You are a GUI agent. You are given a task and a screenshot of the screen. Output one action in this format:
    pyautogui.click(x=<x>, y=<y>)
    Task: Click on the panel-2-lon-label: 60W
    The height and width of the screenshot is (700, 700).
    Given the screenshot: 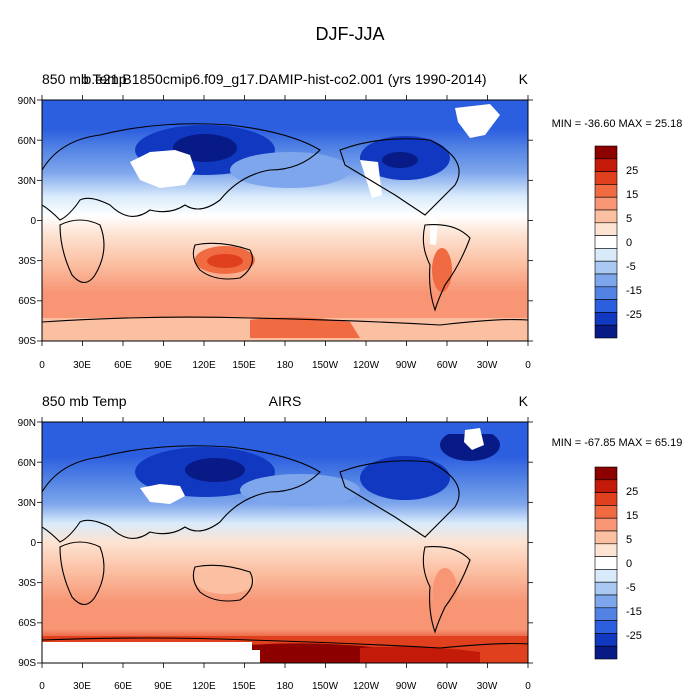 What is the action you would take?
    pyautogui.click(x=447, y=686)
    